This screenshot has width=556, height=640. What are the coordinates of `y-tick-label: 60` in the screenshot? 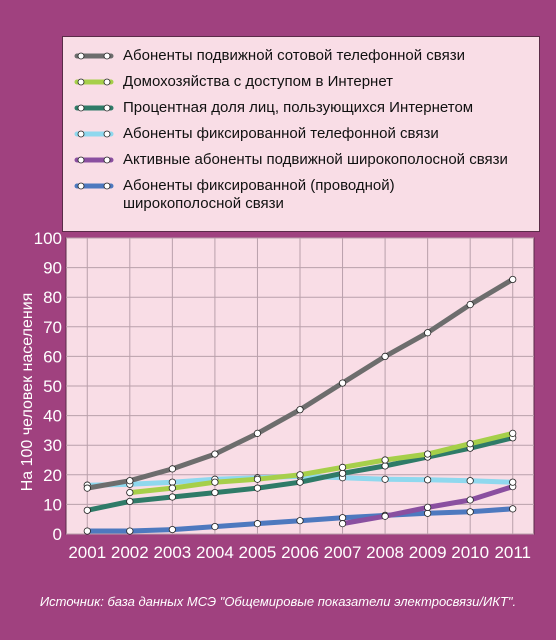 It's located at (52, 356).